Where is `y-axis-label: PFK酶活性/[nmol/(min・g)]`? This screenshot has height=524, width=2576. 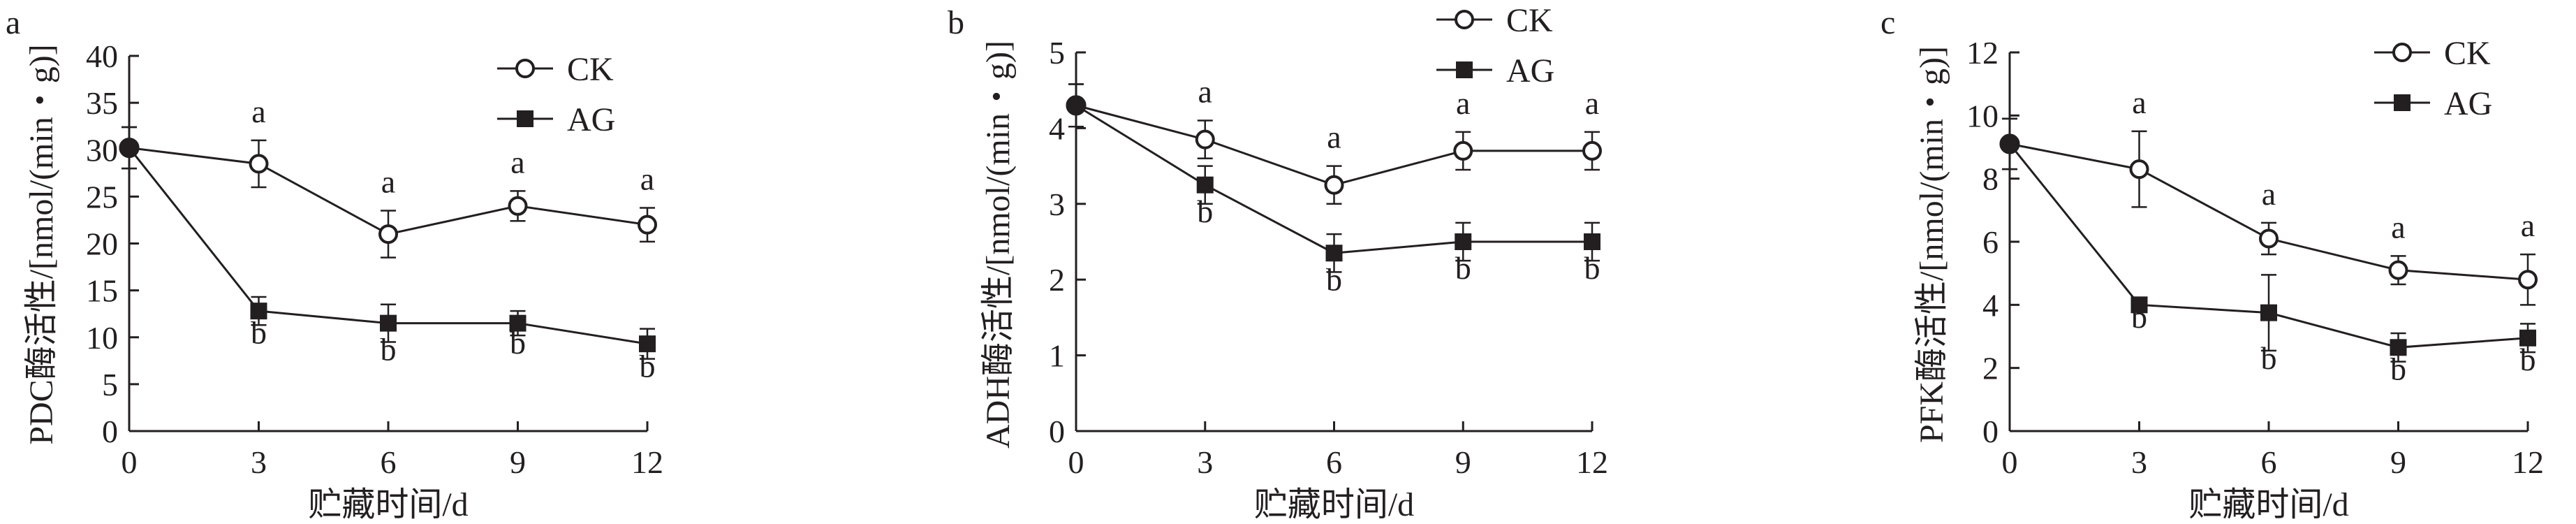 y-axis-label: PFK酶活性/[nmol/(min・g)] is located at coordinates (1931, 244).